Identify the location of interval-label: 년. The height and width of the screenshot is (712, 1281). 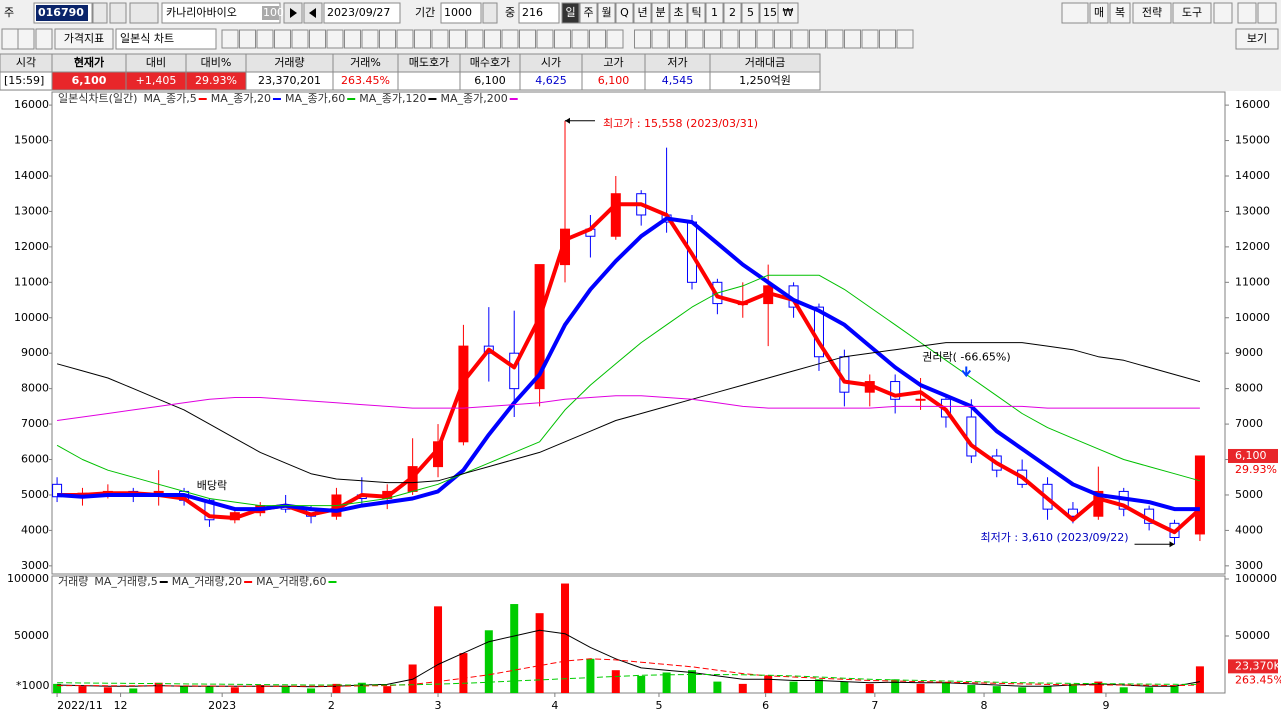
(642, 12).